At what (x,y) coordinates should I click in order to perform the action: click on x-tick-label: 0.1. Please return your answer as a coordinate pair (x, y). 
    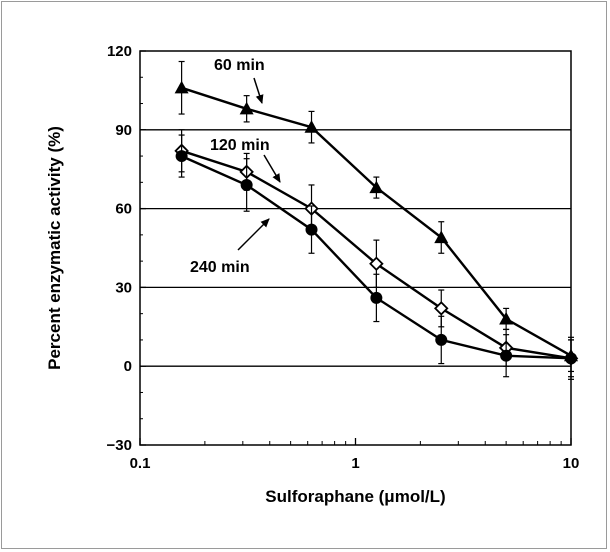
    Looking at the image, I should click on (140, 463).